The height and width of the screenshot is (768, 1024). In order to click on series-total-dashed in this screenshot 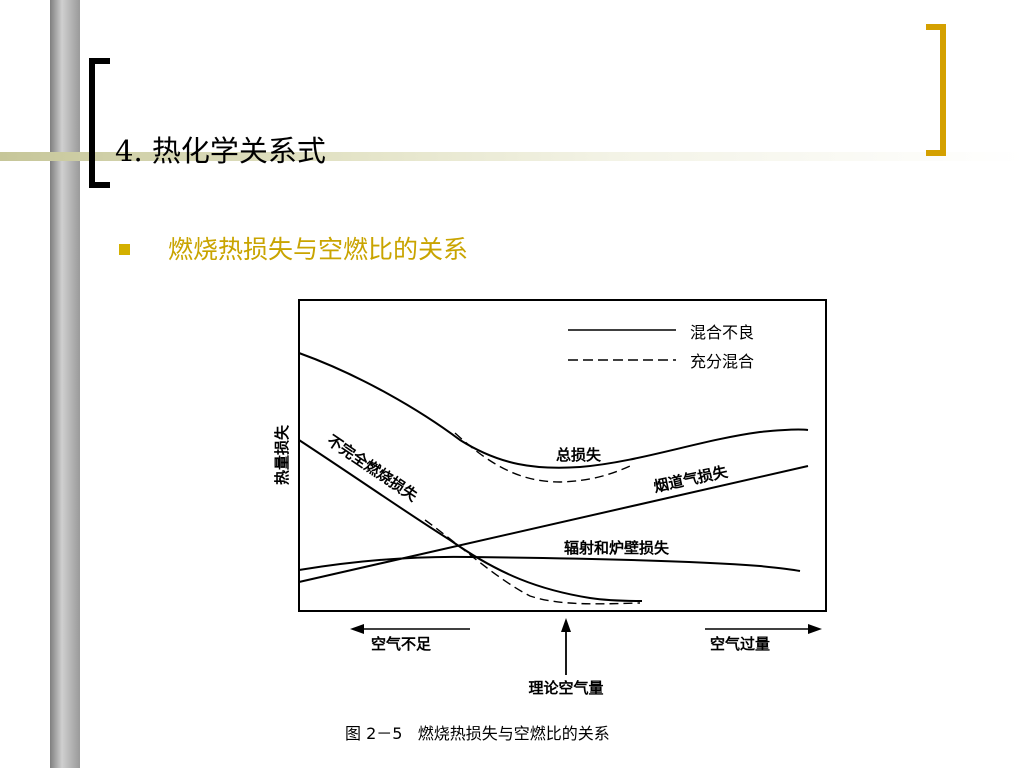, I will do `click(542, 457)`.